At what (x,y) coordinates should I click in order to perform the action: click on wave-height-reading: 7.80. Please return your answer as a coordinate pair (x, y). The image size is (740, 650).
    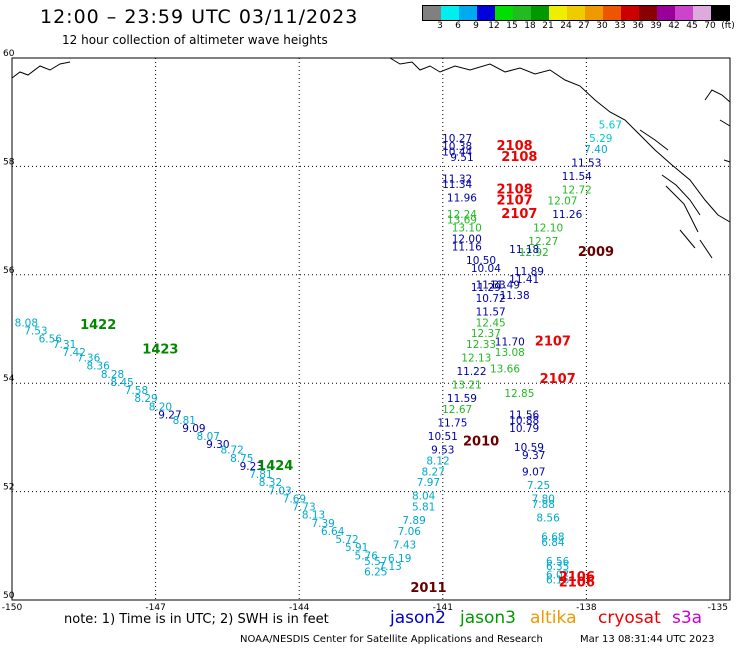
    Looking at the image, I should click on (543, 499).